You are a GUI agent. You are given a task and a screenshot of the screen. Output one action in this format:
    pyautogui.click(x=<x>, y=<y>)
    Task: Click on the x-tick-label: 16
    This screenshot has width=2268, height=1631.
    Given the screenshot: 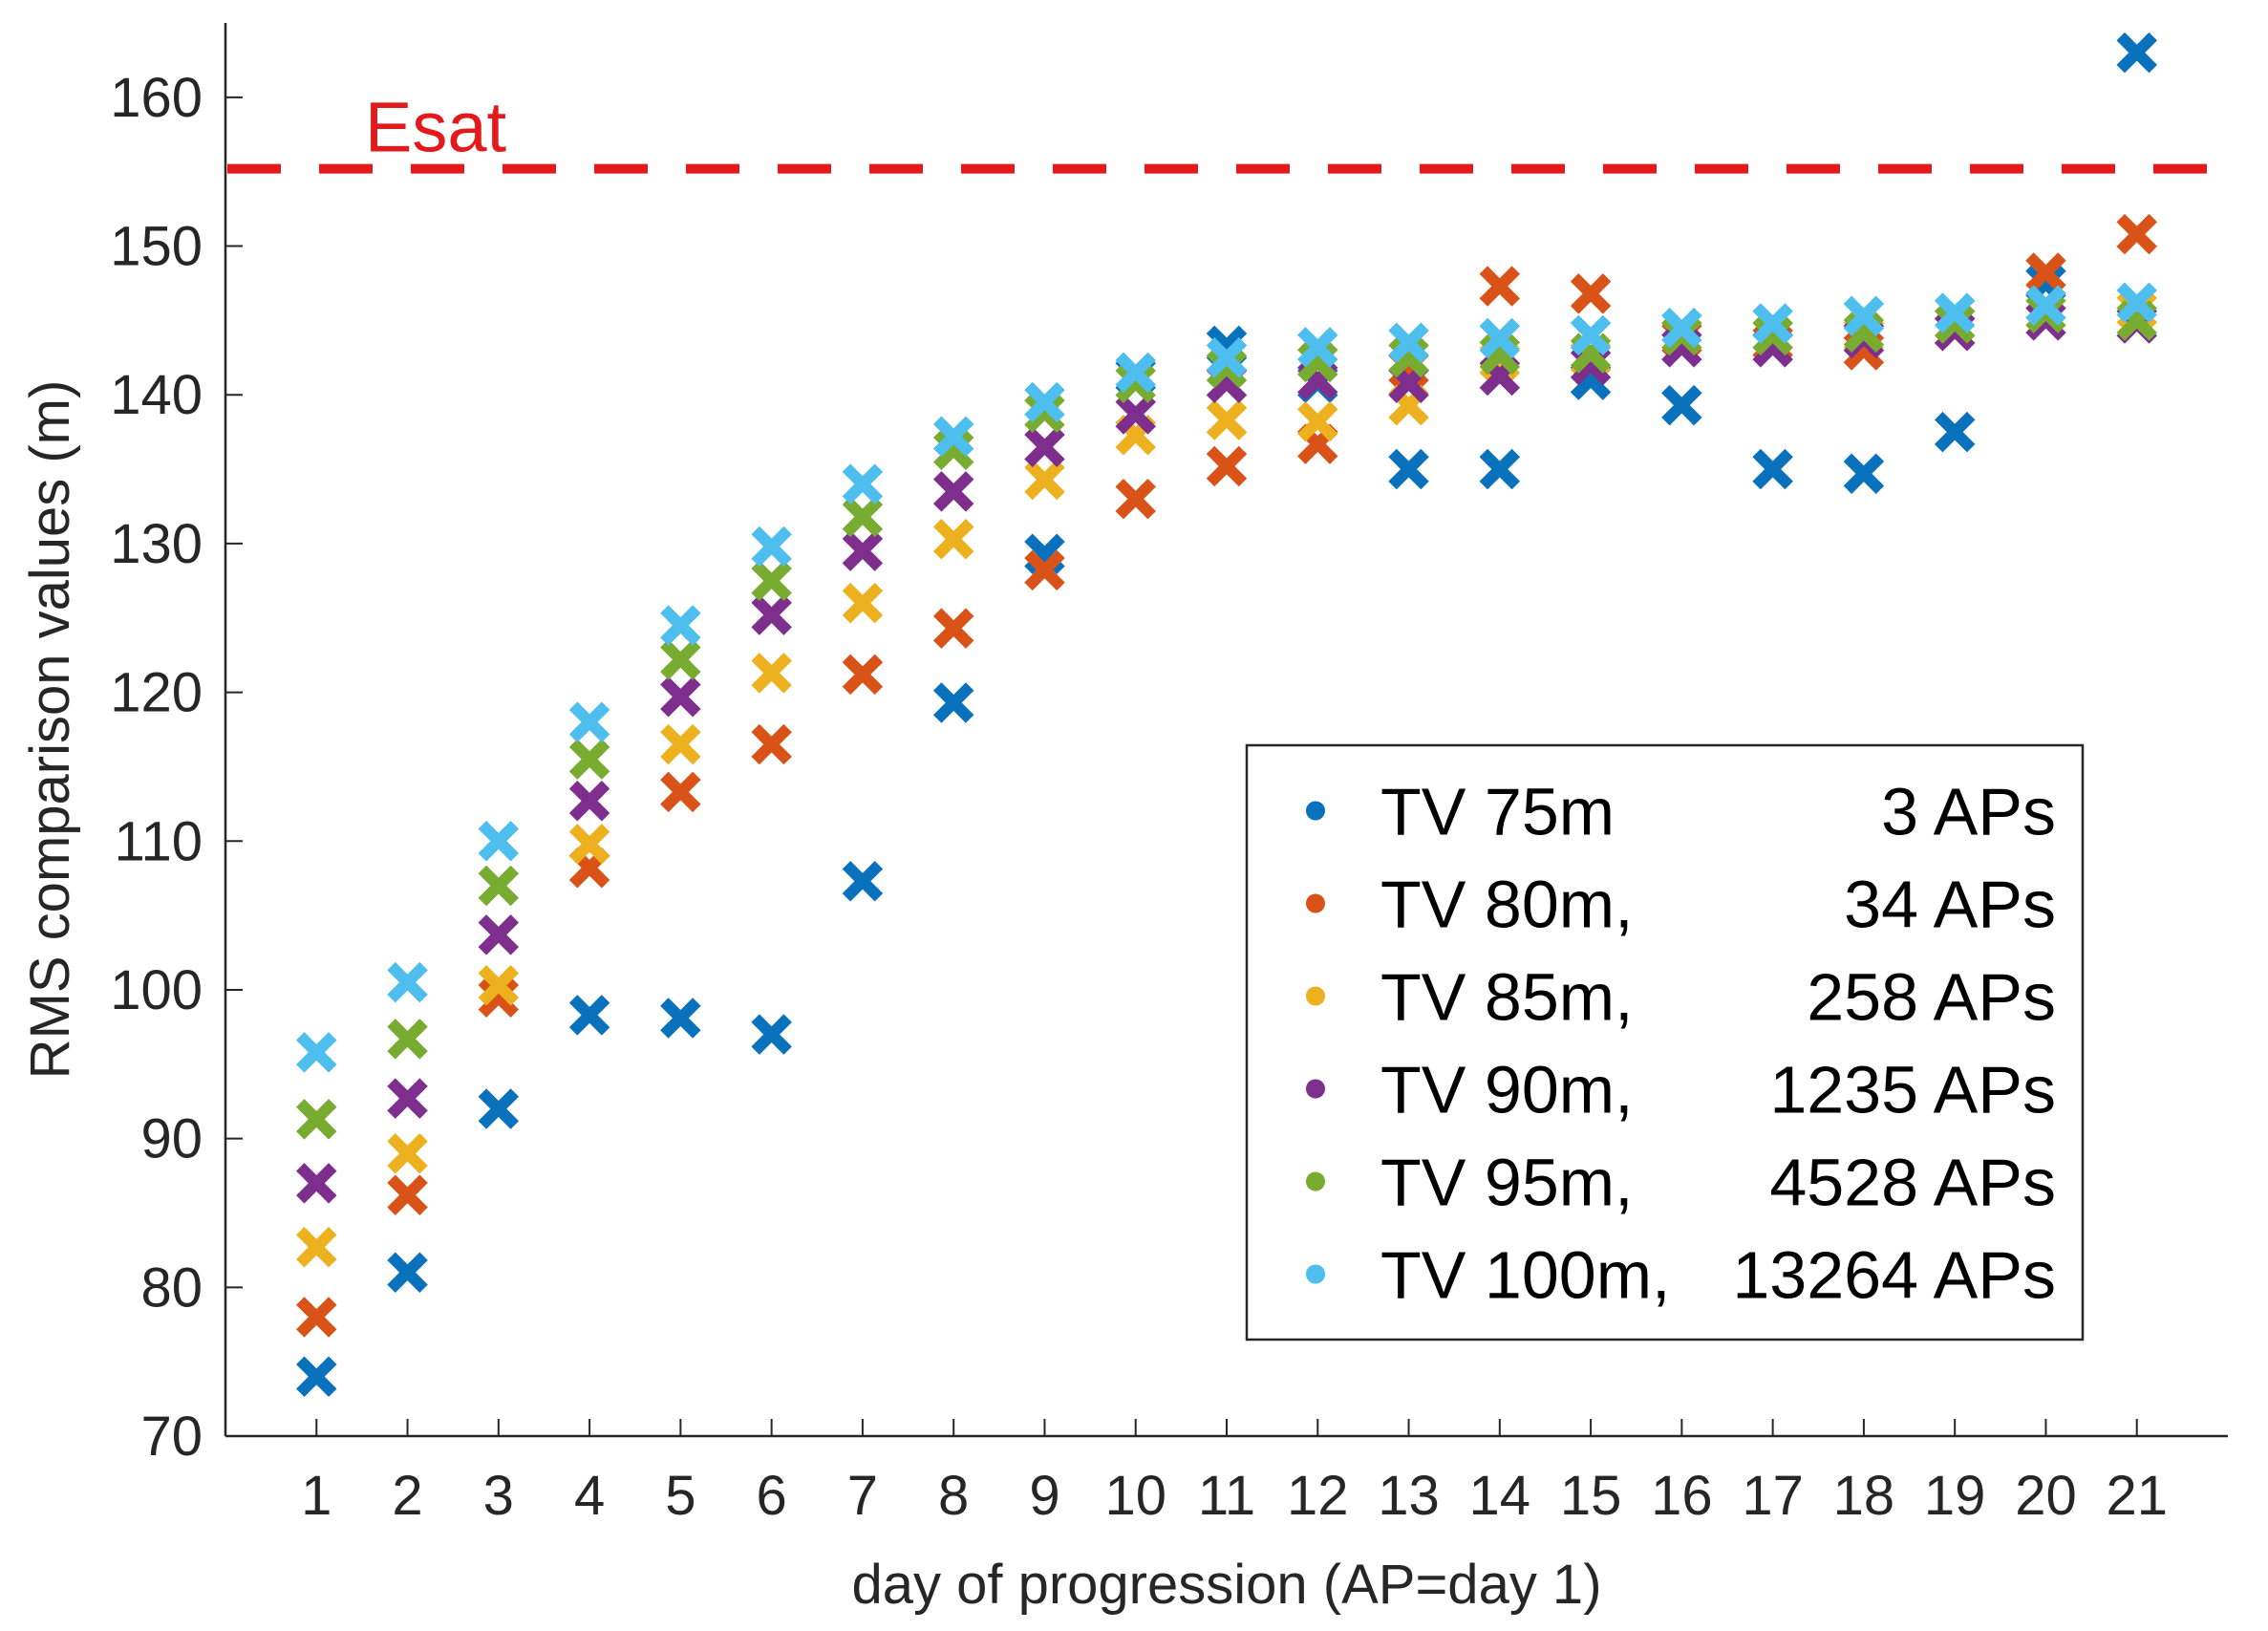 What is the action you would take?
    pyautogui.click(x=1682, y=1496)
    